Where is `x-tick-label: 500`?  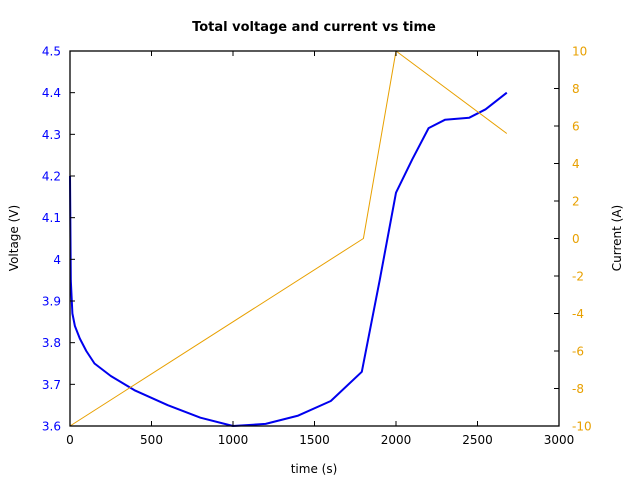
x-tick-label: 500 is located at coordinates (151, 440).